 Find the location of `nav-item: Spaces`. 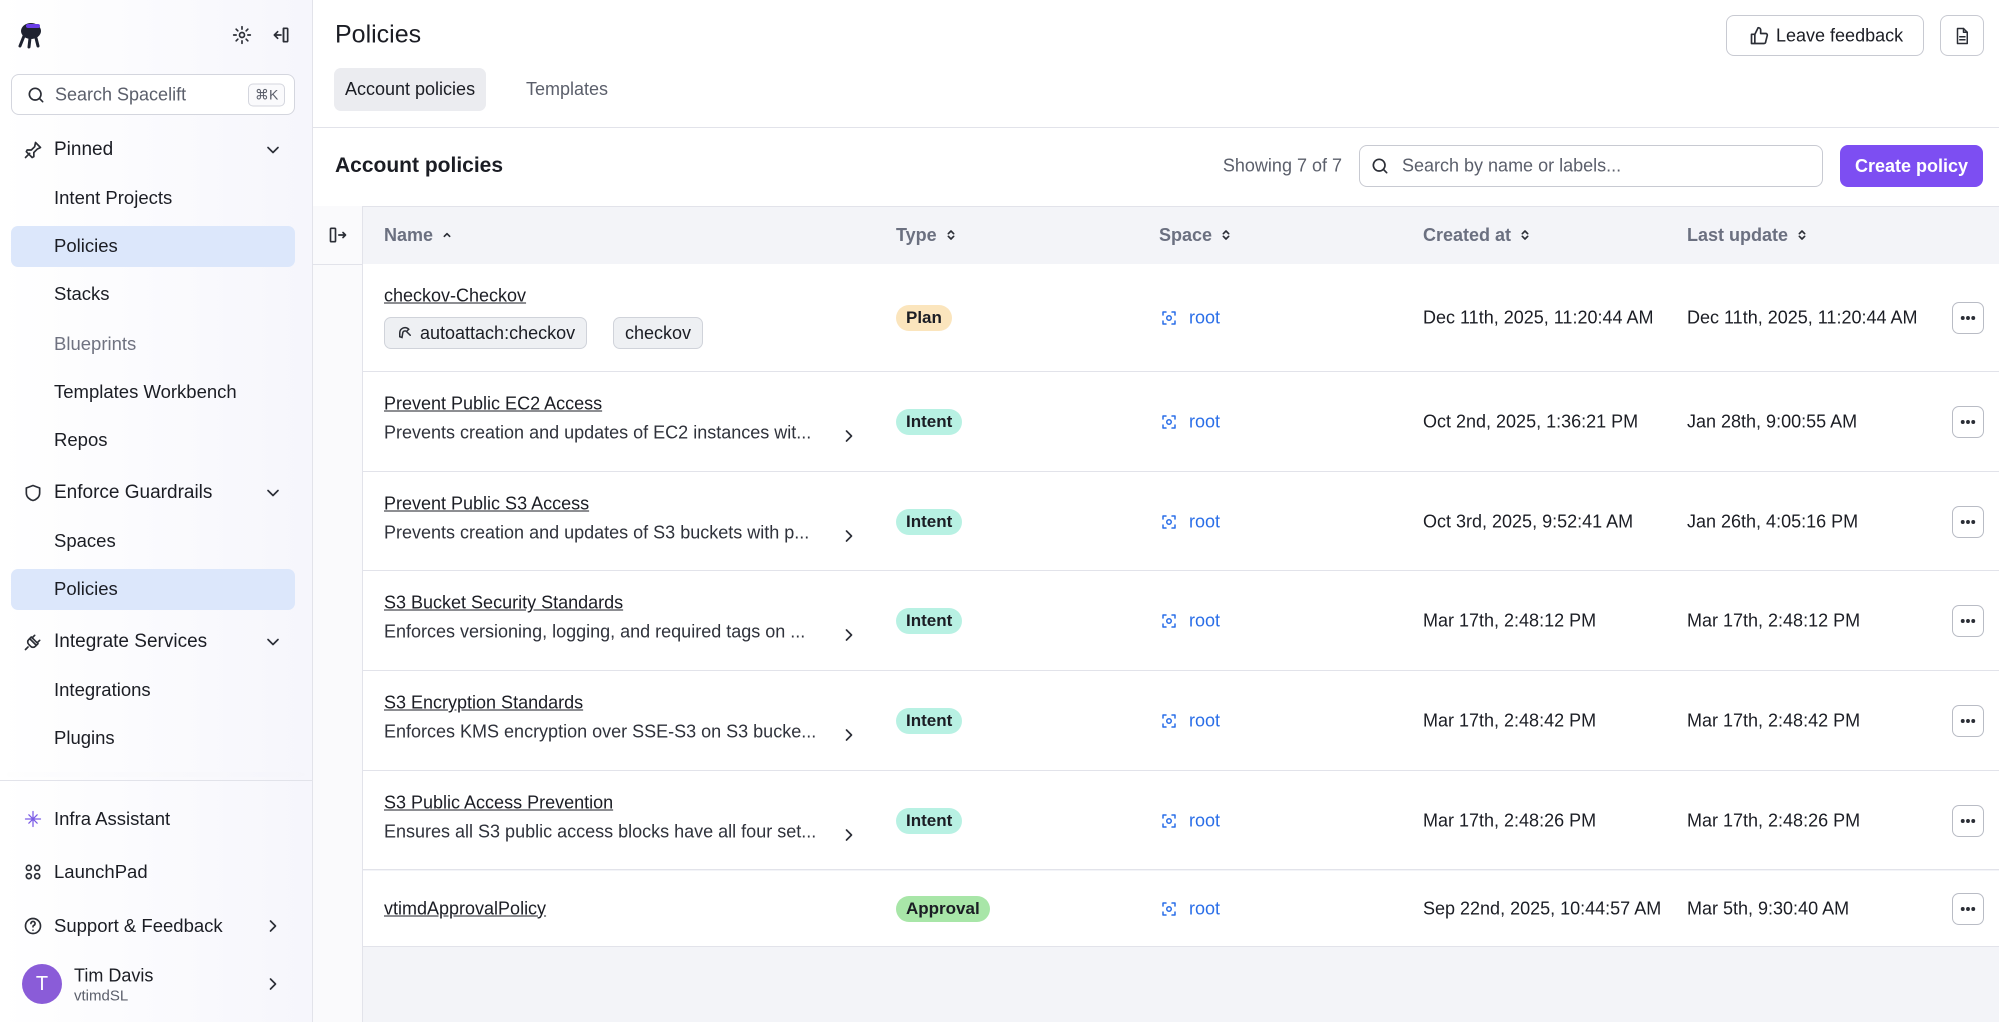

nav-item: Spaces is located at coordinates (153, 541).